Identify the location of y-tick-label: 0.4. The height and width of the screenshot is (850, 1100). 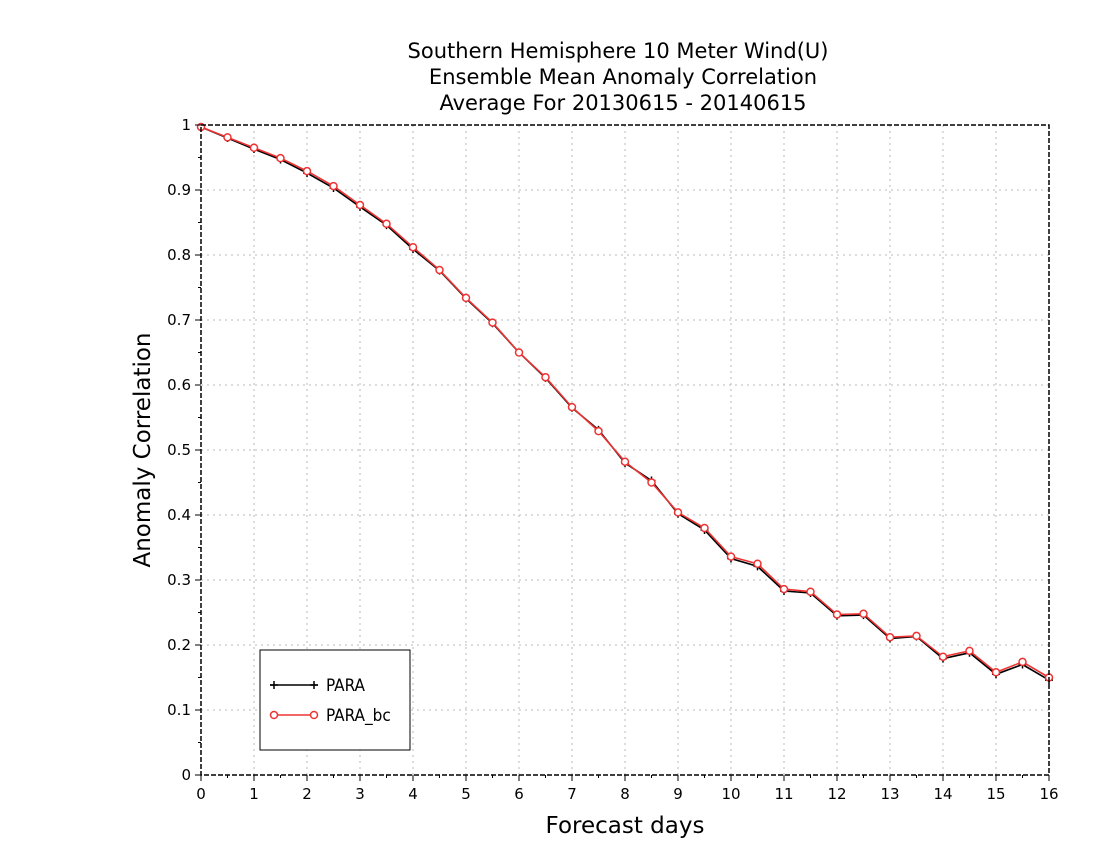
(179, 515).